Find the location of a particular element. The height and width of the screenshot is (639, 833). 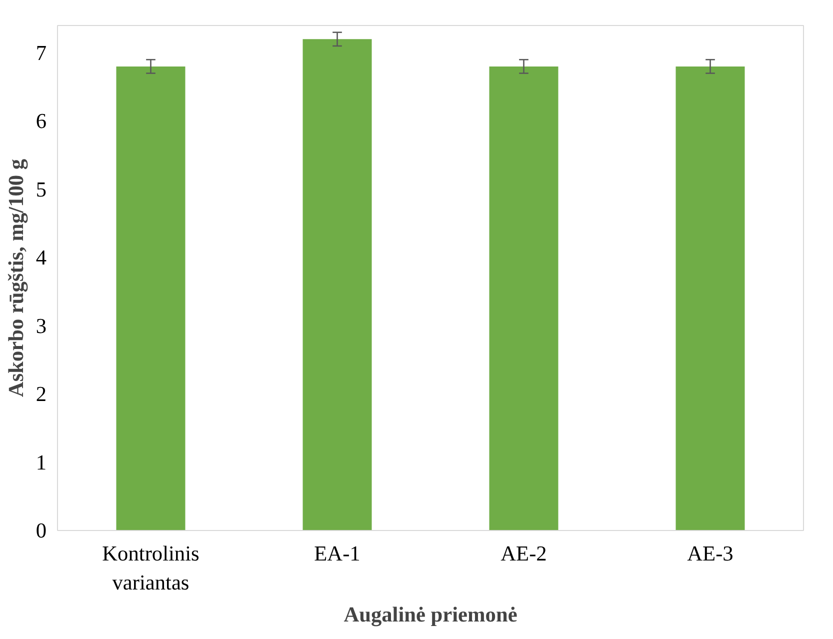

y-tick-label: 0 is located at coordinates (41, 530).